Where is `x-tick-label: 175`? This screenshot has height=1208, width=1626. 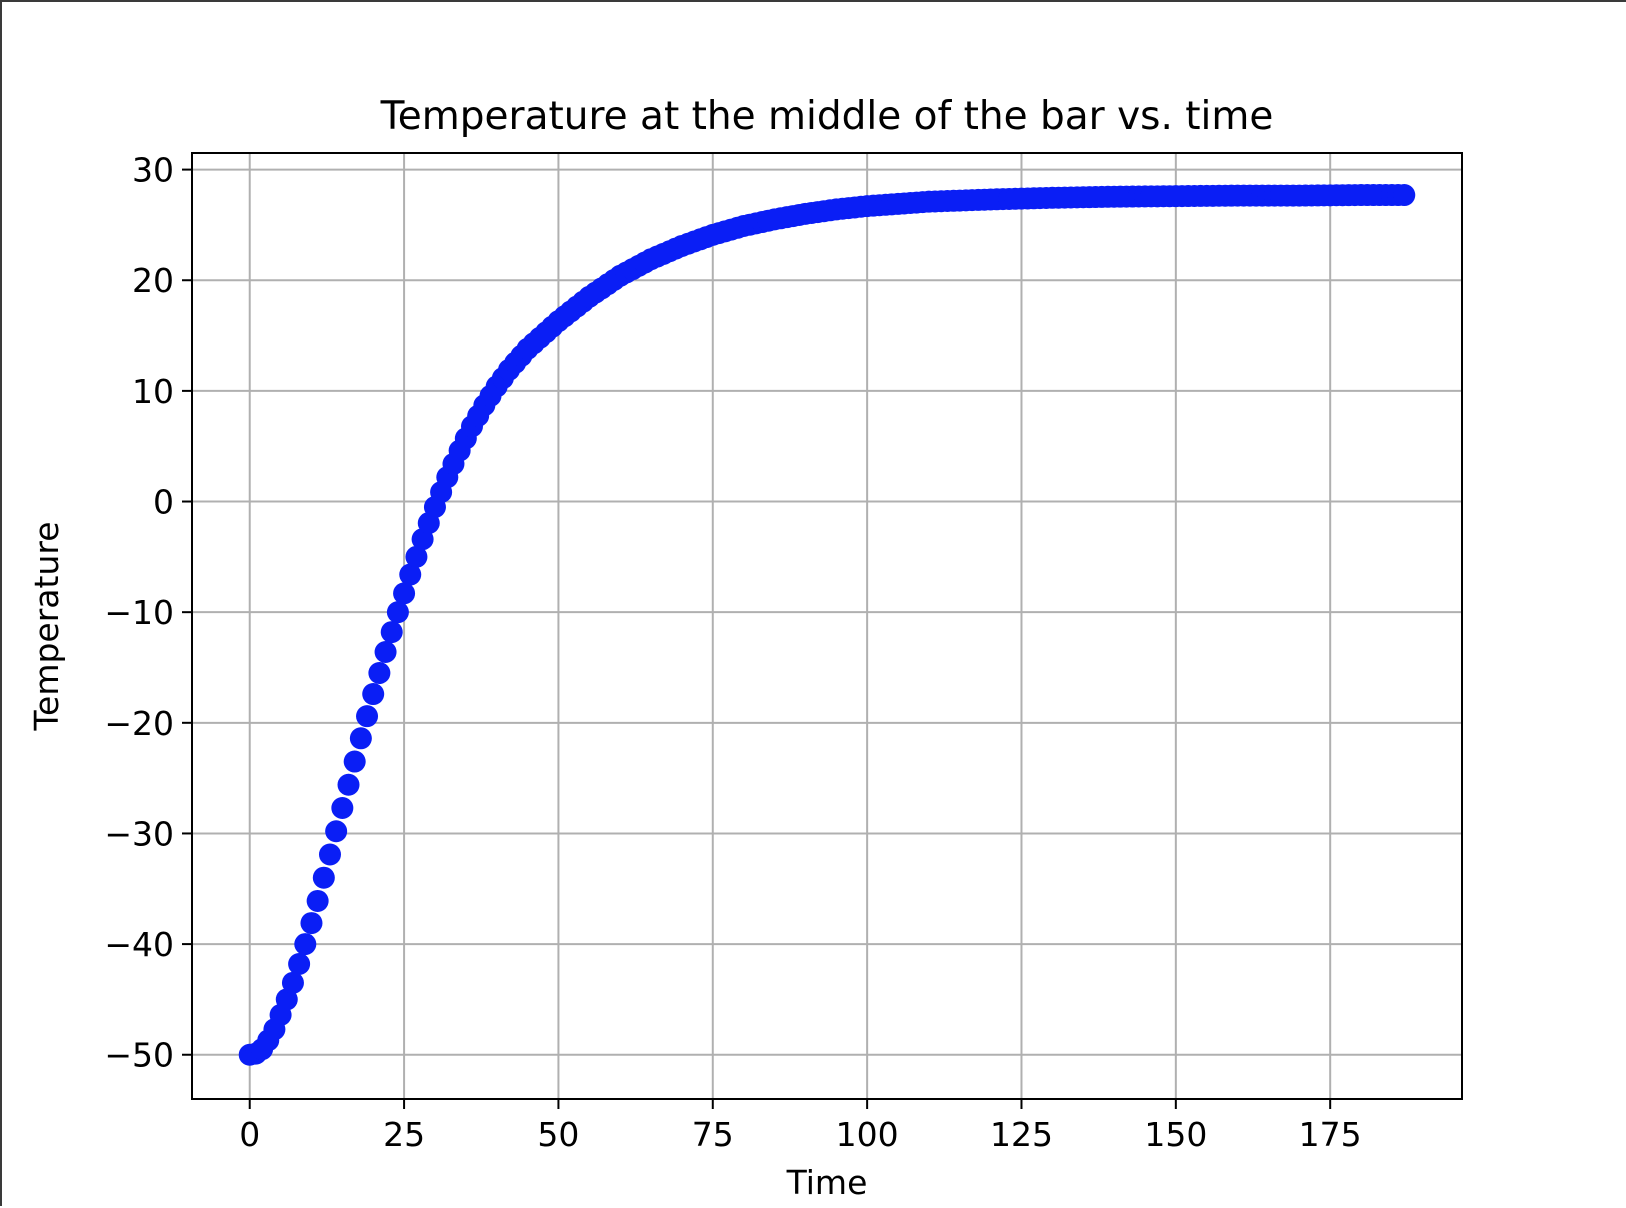
x-tick-label: 175 is located at coordinates (1330, 1134).